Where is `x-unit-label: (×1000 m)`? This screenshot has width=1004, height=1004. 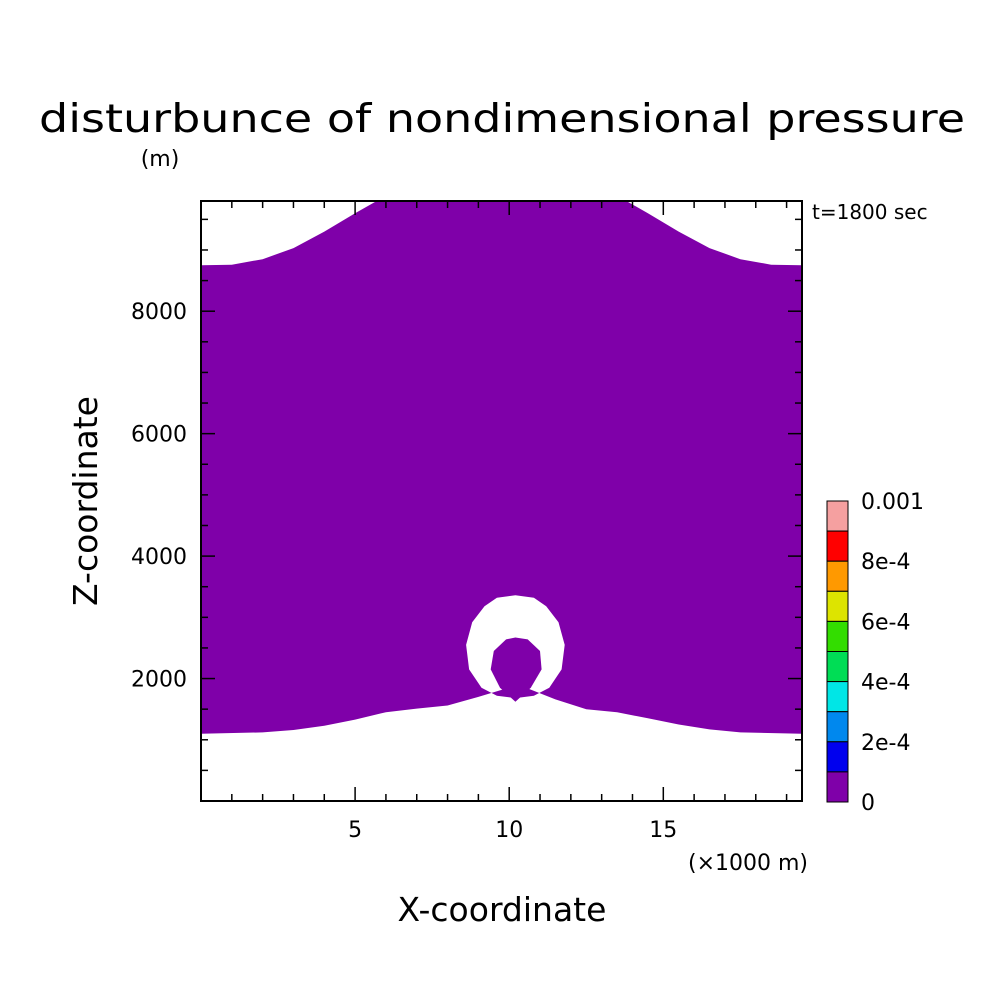
x-unit-label: (×1000 m) is located at coordinates (748, 863).